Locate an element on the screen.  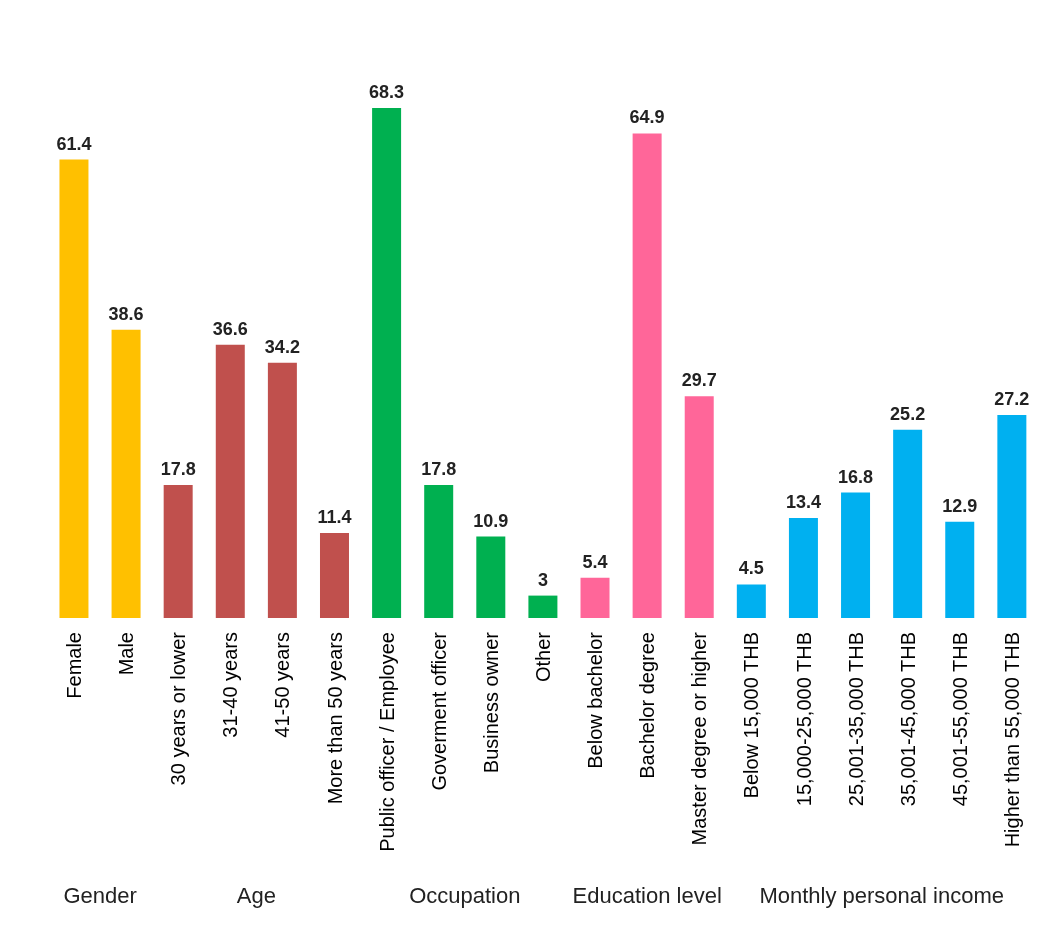
data-label: 61.4 is located at coordinates (74, 143).